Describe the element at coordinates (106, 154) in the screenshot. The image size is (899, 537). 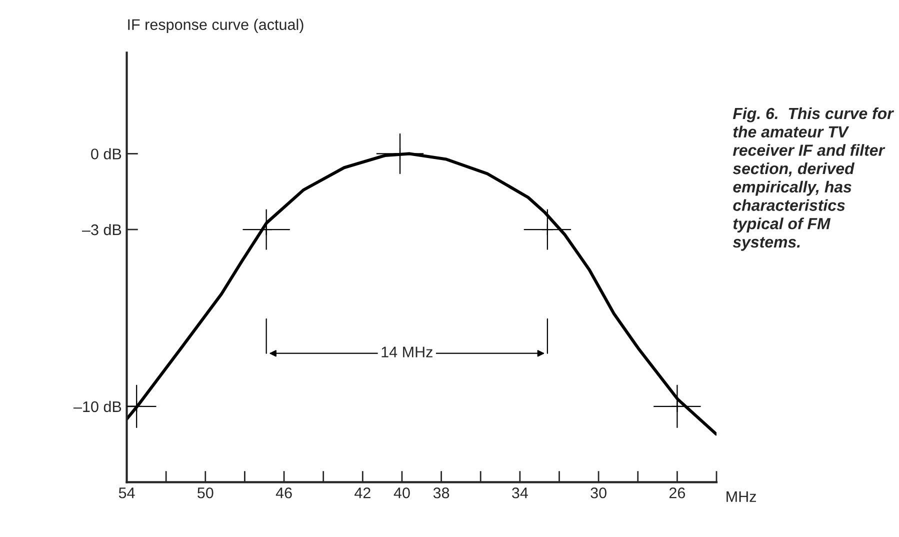
I see `y-tick-label: 0 dB` at that location.